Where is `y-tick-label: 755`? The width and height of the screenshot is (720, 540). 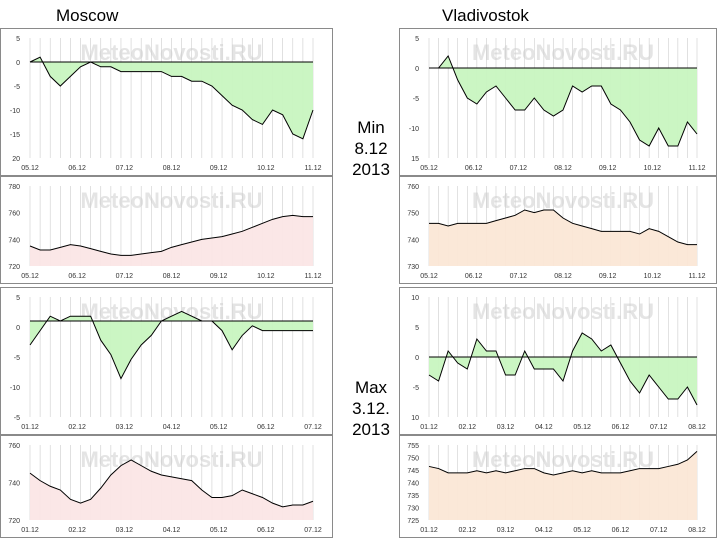 y-tick-label: 755 is located at coordinates (413, 446).